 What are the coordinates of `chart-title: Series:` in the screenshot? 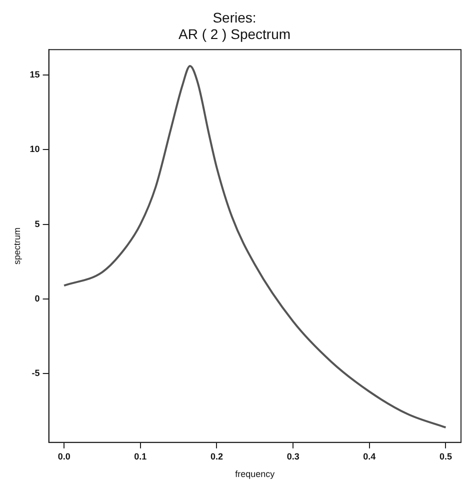 It's located at (234, 17).